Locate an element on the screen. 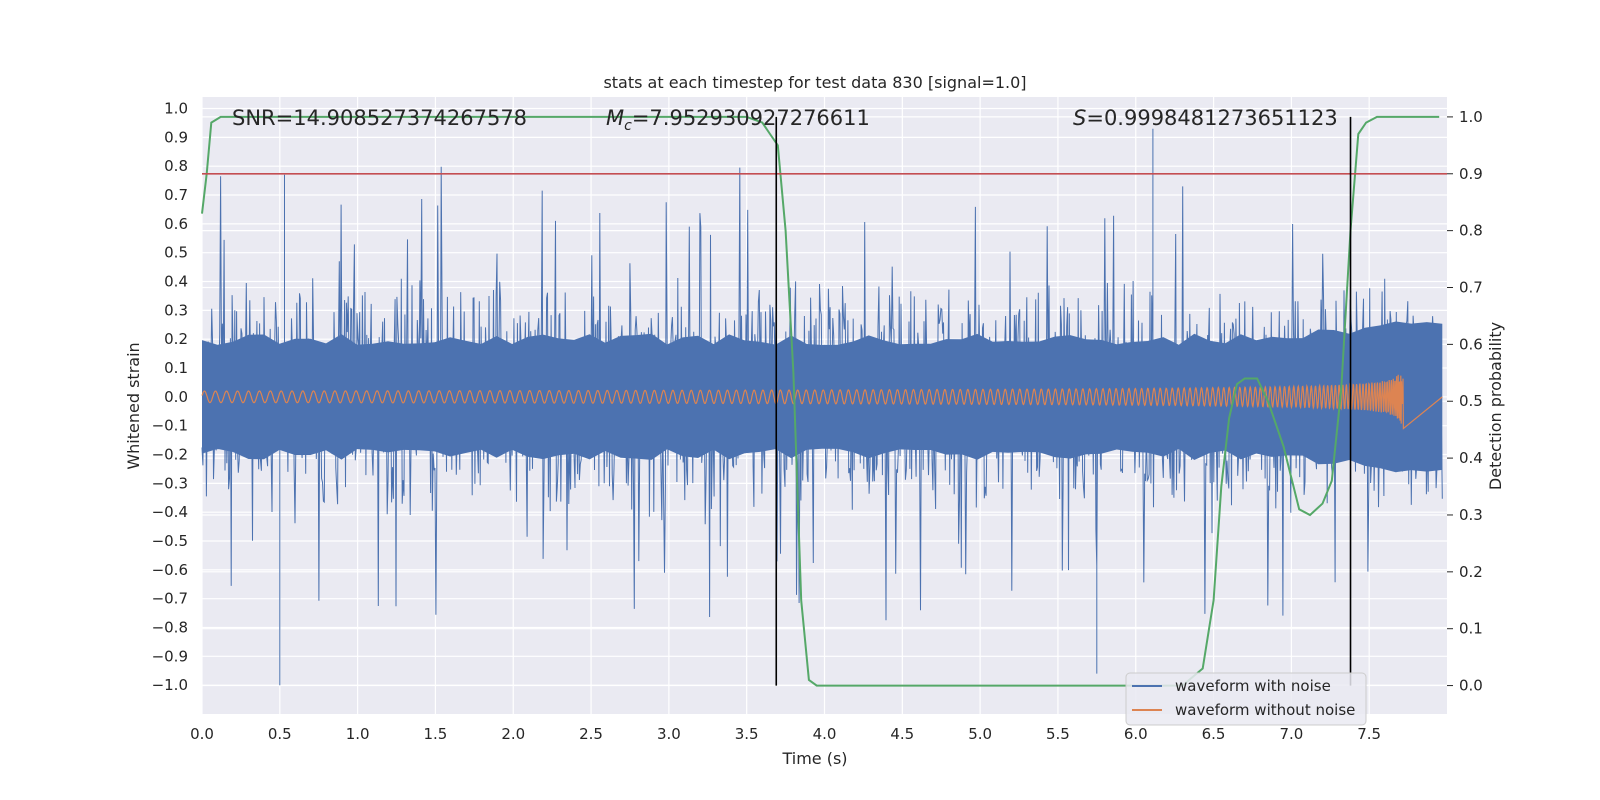 Image resolution: width=1600 pixels, height=800 pixels. mc-symbol: M is located at coordinates (615, 118).